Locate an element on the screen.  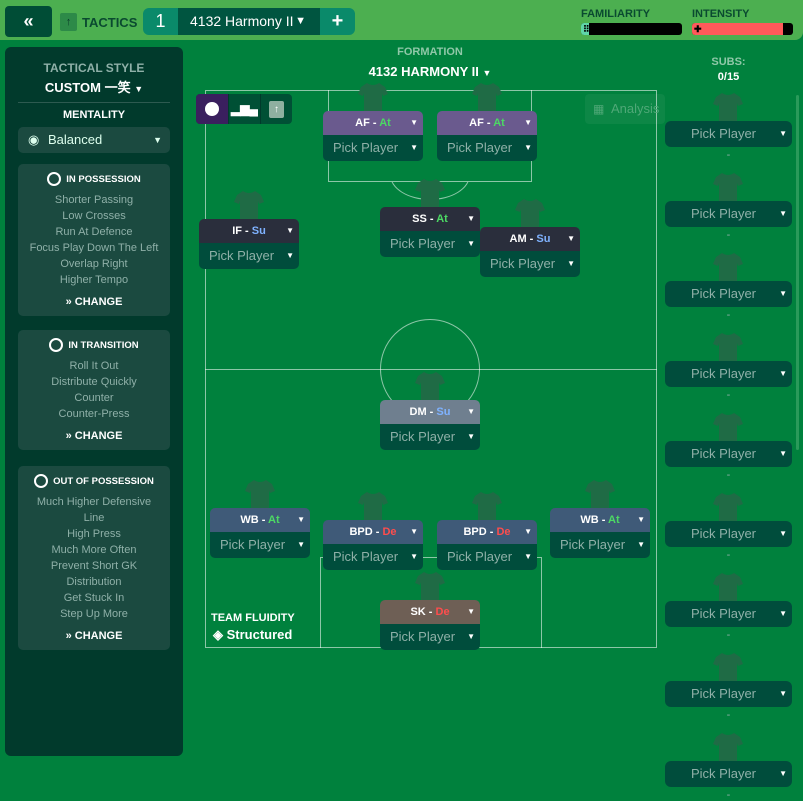
subs-scrollbar is located at coordinates (797, 272).